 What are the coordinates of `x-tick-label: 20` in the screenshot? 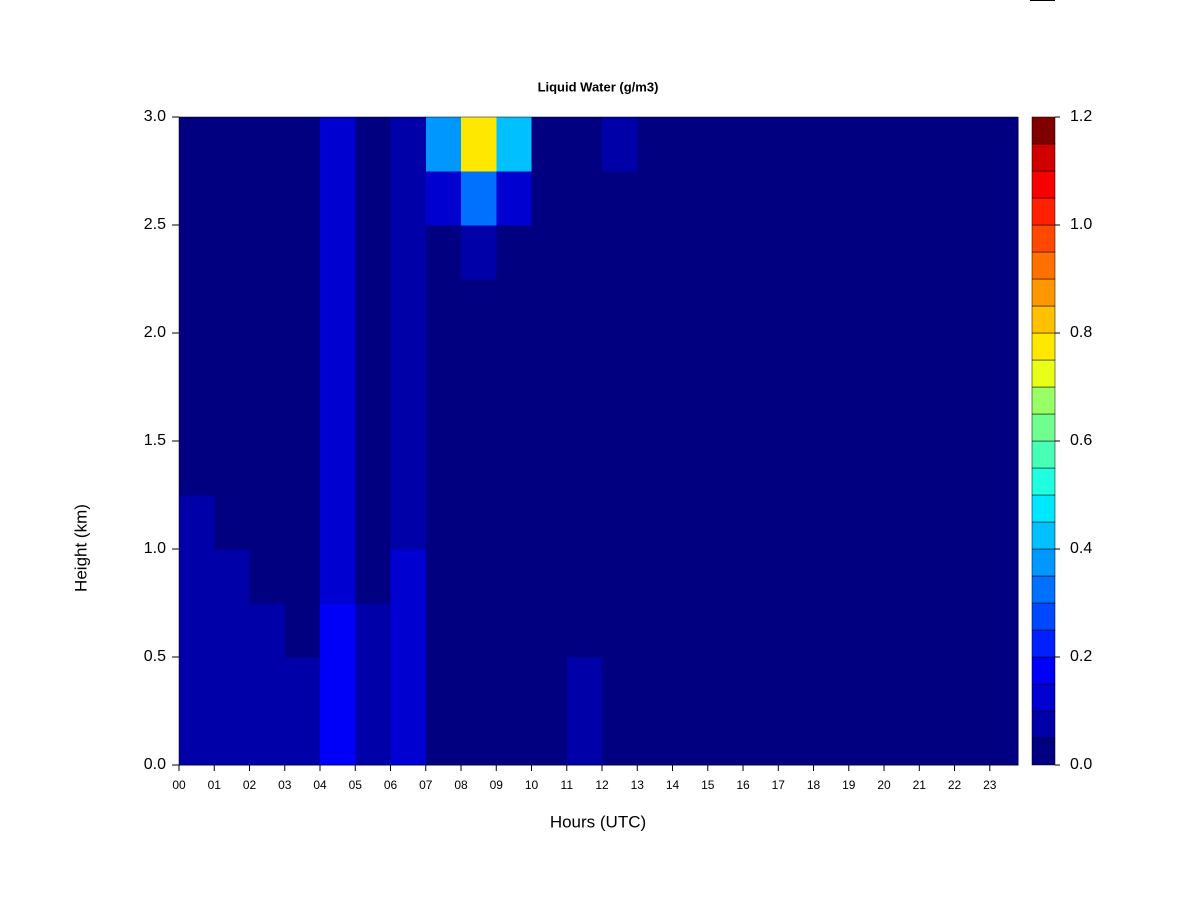 It's located at (884, 785).